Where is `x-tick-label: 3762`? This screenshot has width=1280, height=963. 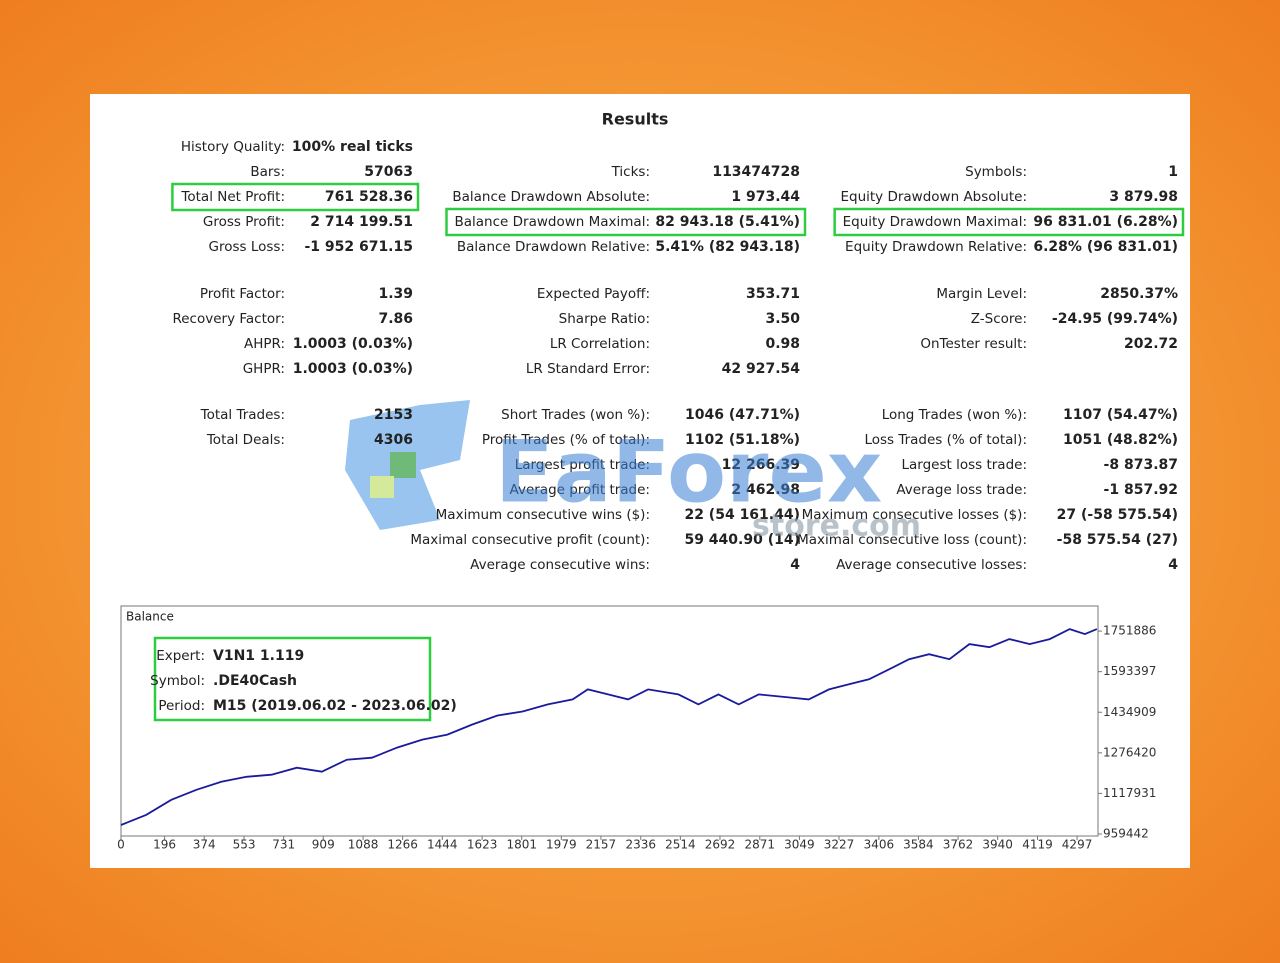
x-tick-label: 3762 is located at coordinates (958, 845).